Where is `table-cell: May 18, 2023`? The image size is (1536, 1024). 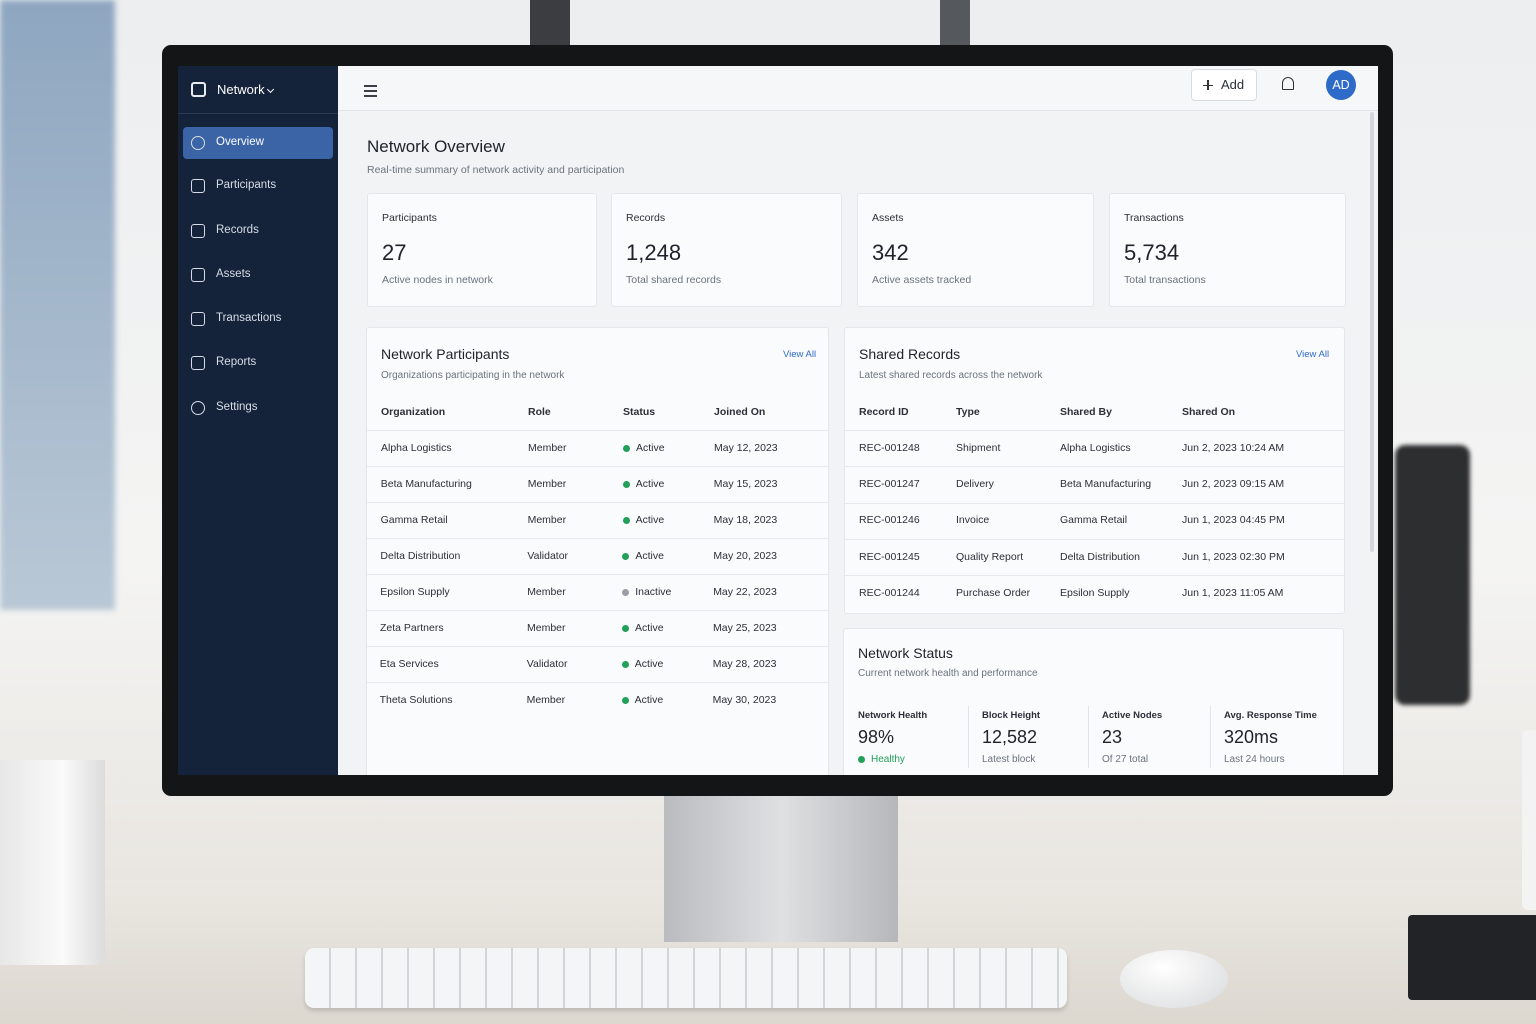
table-cell: May 18, 2023 is located at coordinates (745, 519).